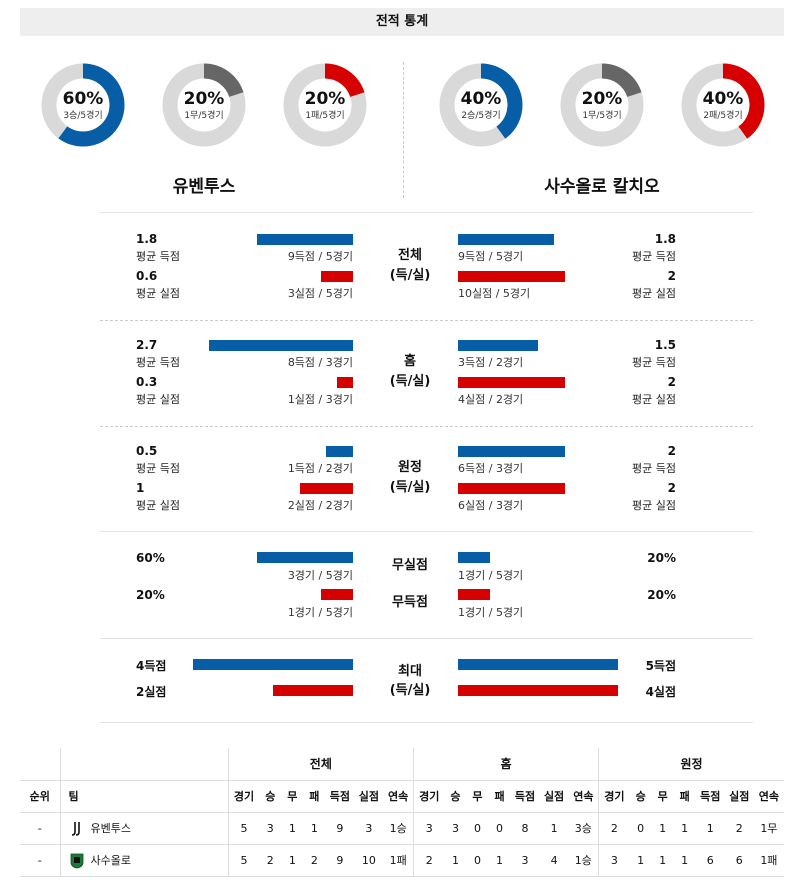 The height and width of the screenshot is (889, 795). I want to click on away-scored-count: 6득점 / 3경기, so click(491, 468).